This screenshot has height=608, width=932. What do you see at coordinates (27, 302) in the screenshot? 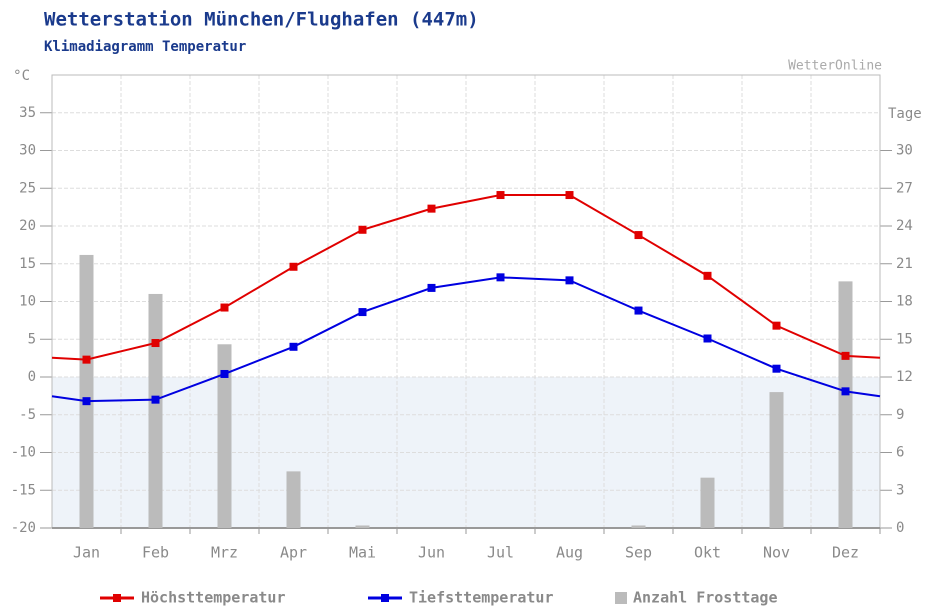
I see `y-tick-label: 10` at bounding box center [27, 302].